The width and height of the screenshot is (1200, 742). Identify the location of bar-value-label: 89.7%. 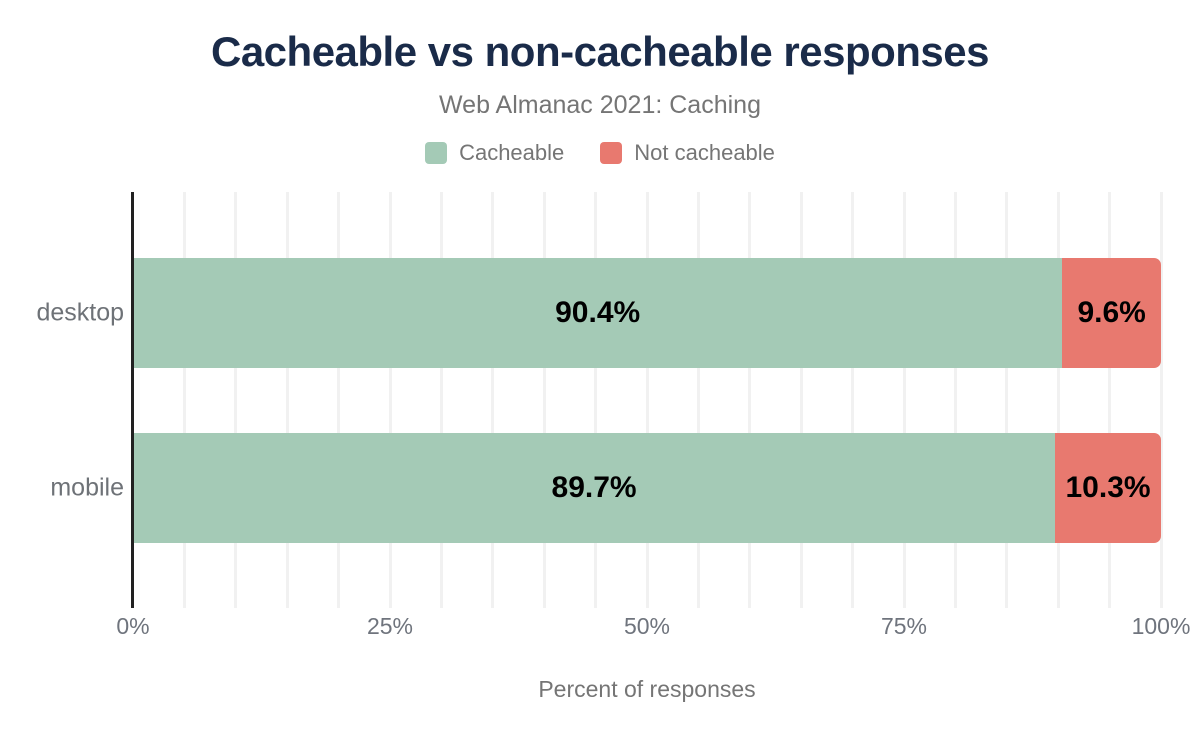
(594, 487).